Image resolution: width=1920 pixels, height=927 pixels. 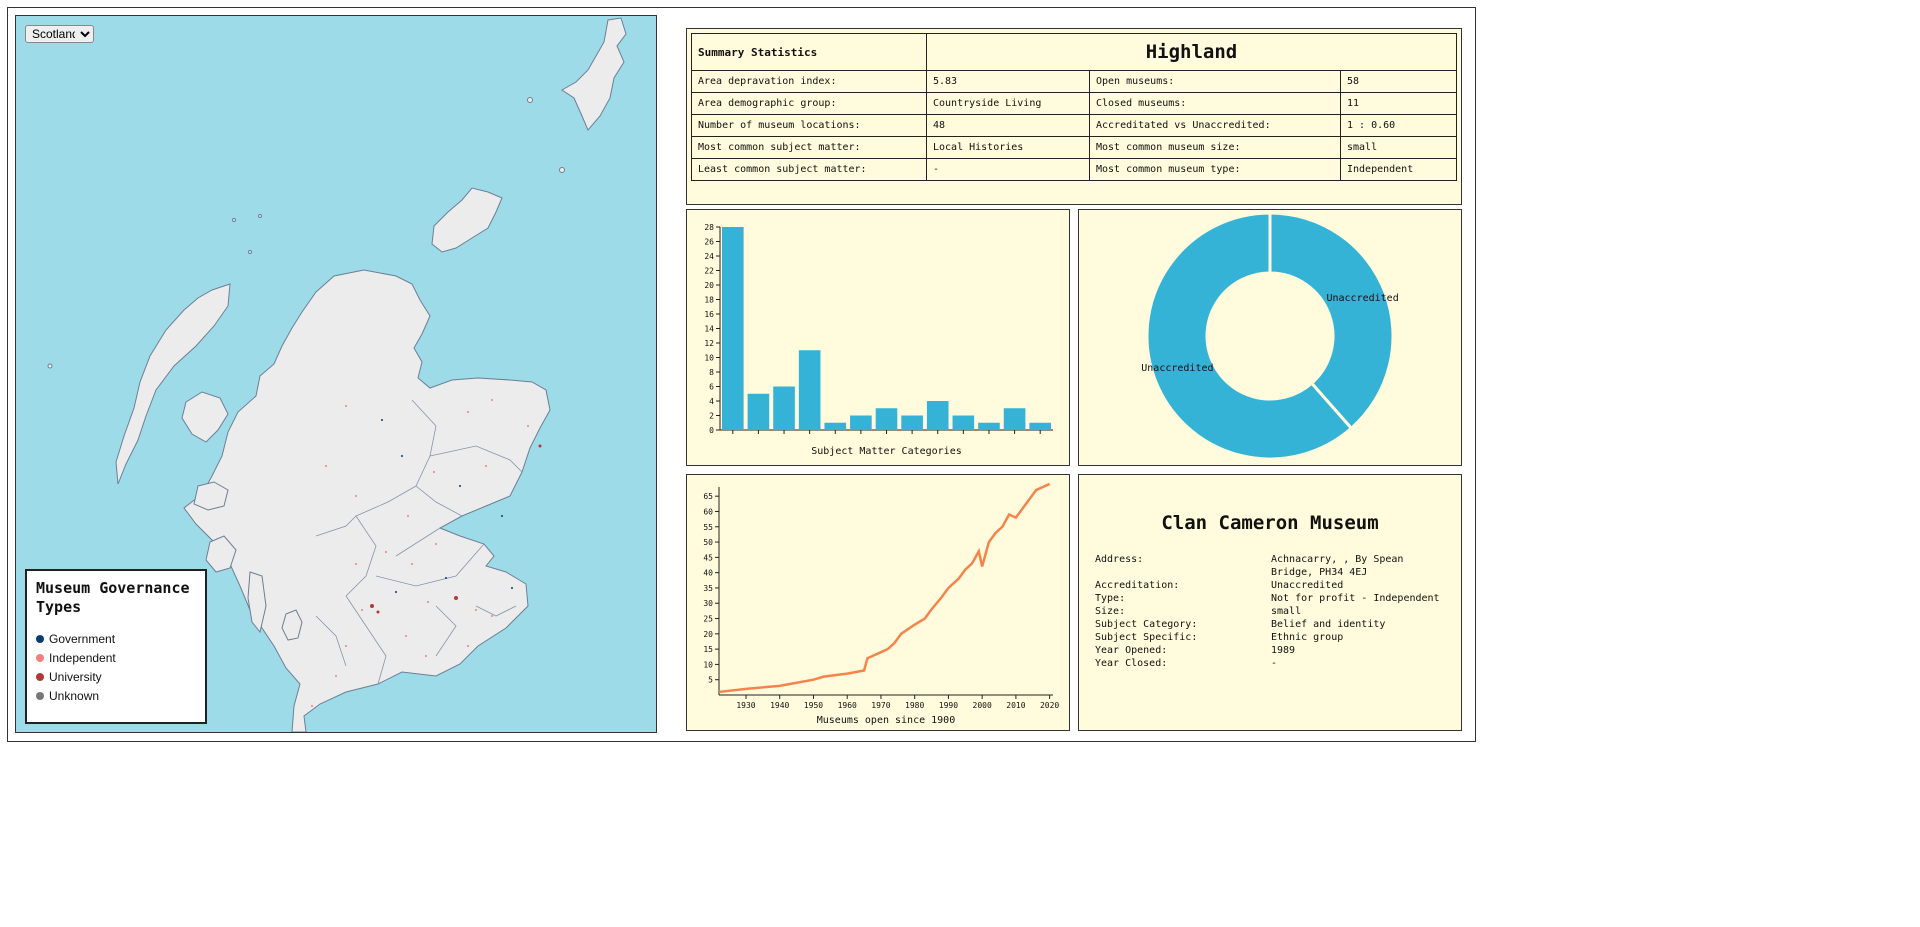 What do you see at coordinates (709, 256) in the screenshot?
I see `y-tick-label: 24` at bounding box center [709, 256].